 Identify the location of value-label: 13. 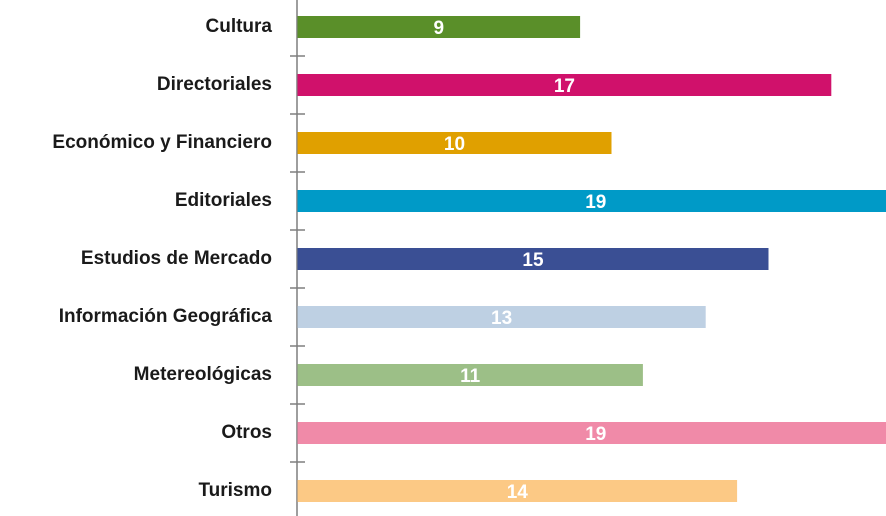
(501, 318).